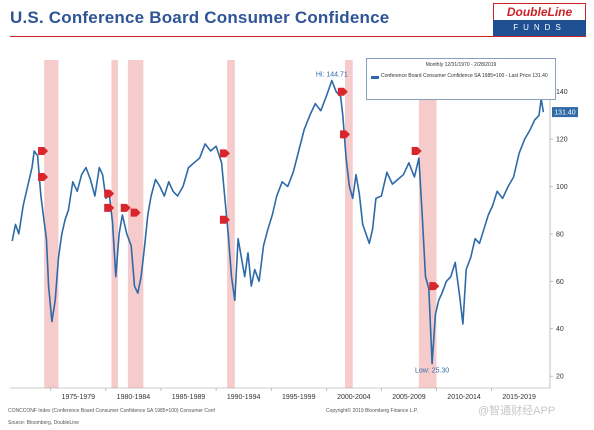  What do you see at coordinates (432, 371) in the screenshot?
I see `low-annotation: Low: 25.30` at bounding box center [432, 371].